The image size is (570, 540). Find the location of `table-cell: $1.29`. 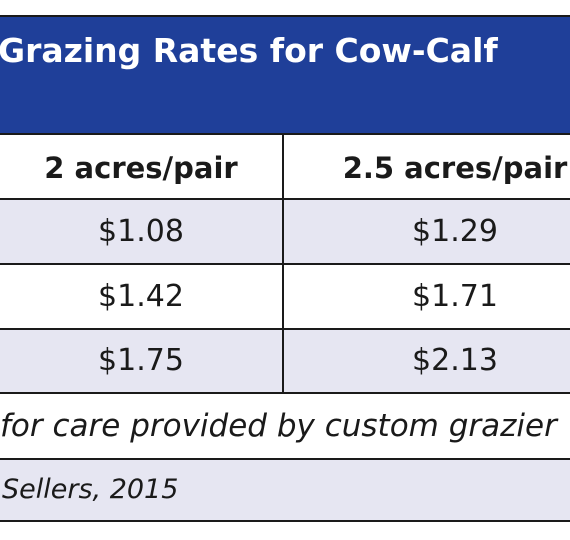

table-cell: $1.29 is located at coordinates (455, 231).